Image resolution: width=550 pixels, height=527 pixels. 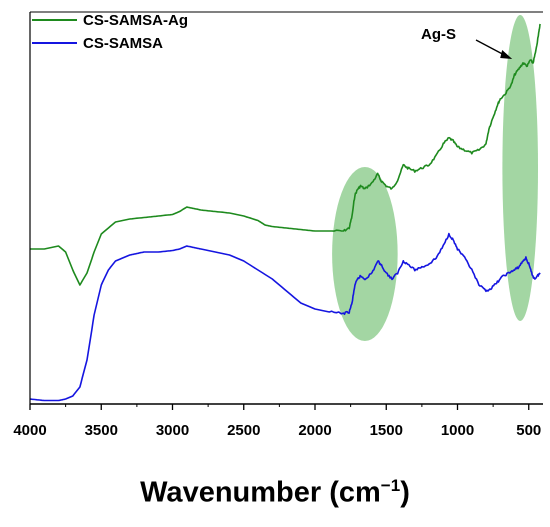 What do you see at coordinates (110, 32) in the screenshot?
I see `legend: CS-SAMSA-Ag CS-SAMSA` at bounding box center [110, 32].